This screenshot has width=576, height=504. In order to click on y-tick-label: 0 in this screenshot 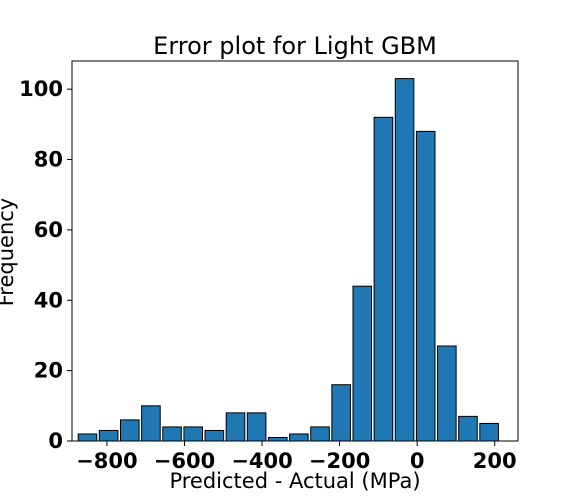, I will do `click(55, 441)`.